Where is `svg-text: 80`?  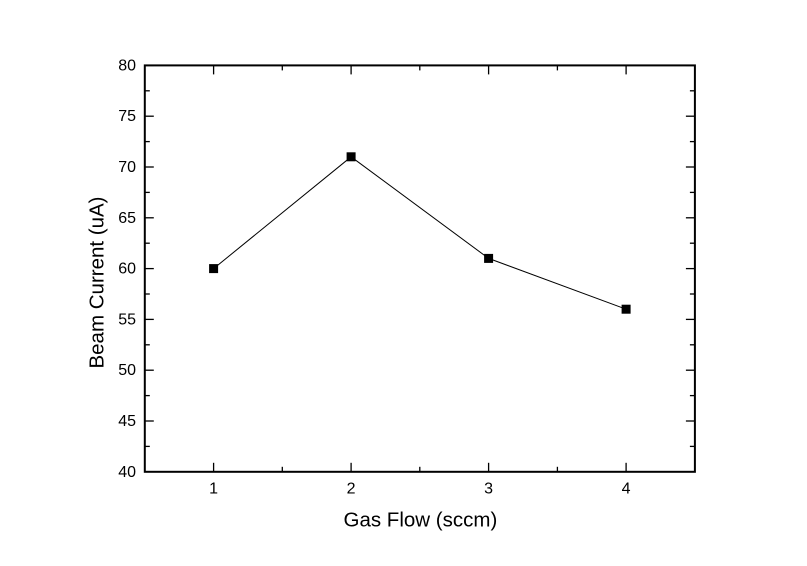 svg-text: 80 is located at coordinates (127, 65).